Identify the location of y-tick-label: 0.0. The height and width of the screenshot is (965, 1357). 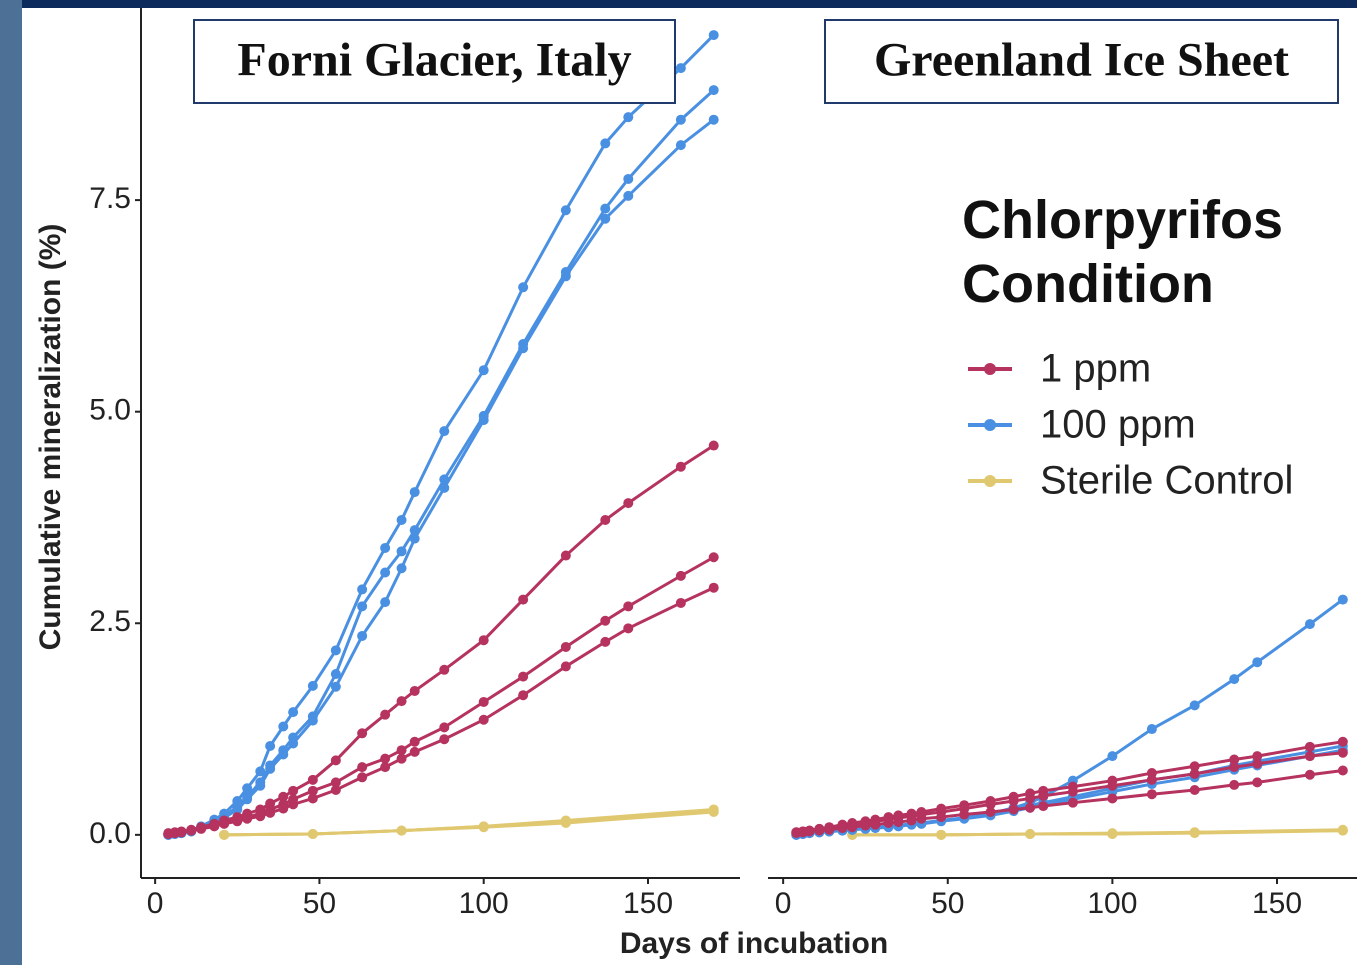
(110, 833).